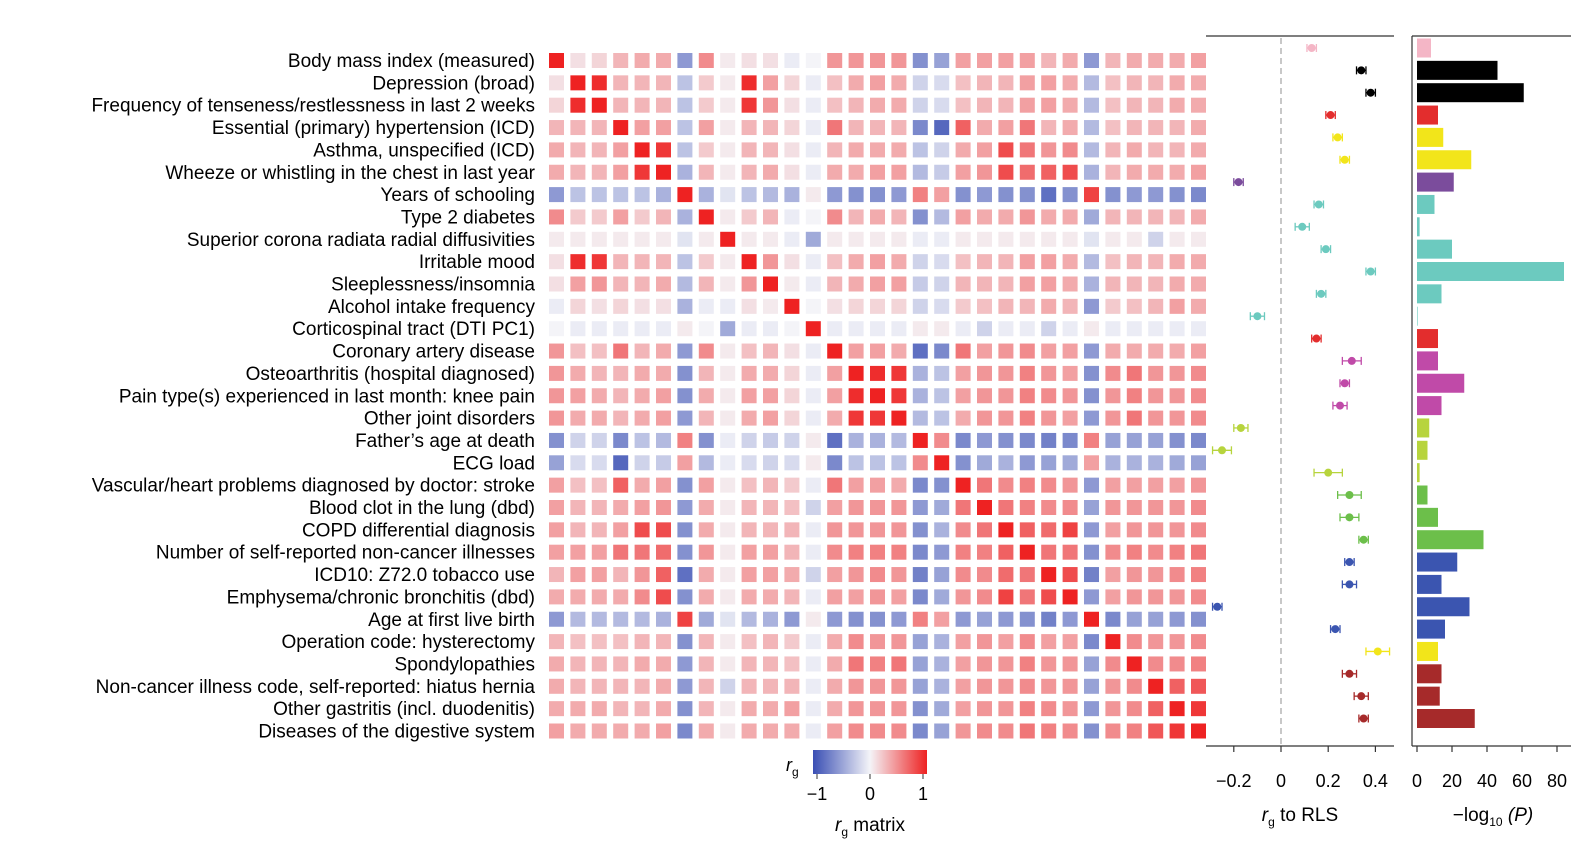 The height and width of the screenshot is (844, 1576). What do you see at coordinates (1281, 781) in the screenshot?
I see `forest-x-tick-label: 0` at bounding box center [1281, 781].